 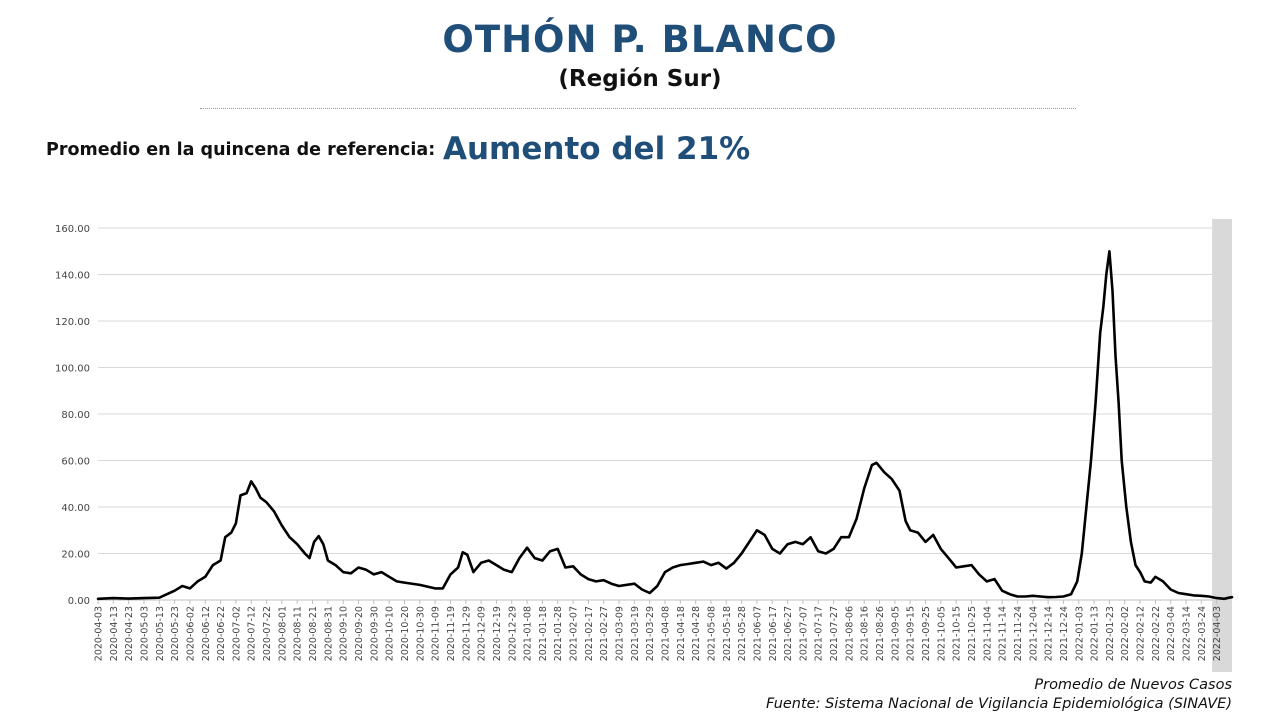 I want to click on x-tick-label: 2021-09-15, so click(x=911, y=633).